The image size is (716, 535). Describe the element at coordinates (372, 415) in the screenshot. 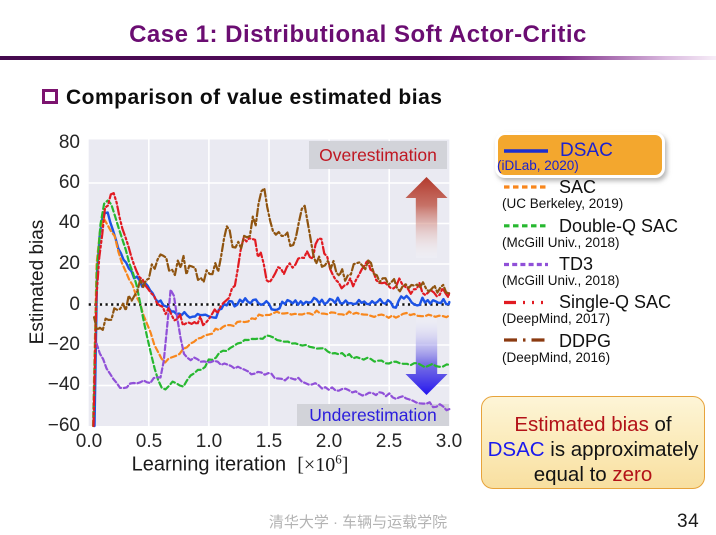

I see `svg-text: Underestimation` at that location.